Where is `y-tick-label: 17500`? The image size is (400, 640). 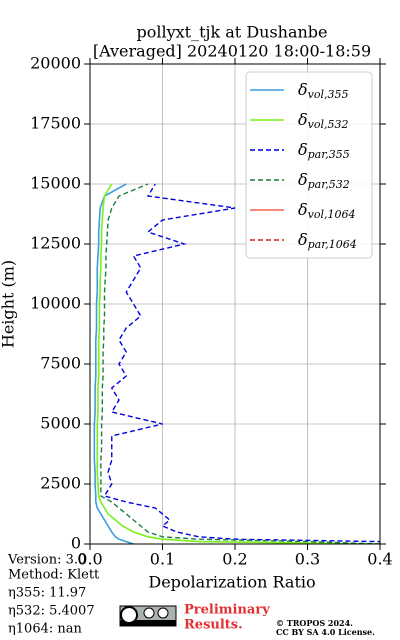 y-tick-label: 17500 is located at coordinates (55, 123).